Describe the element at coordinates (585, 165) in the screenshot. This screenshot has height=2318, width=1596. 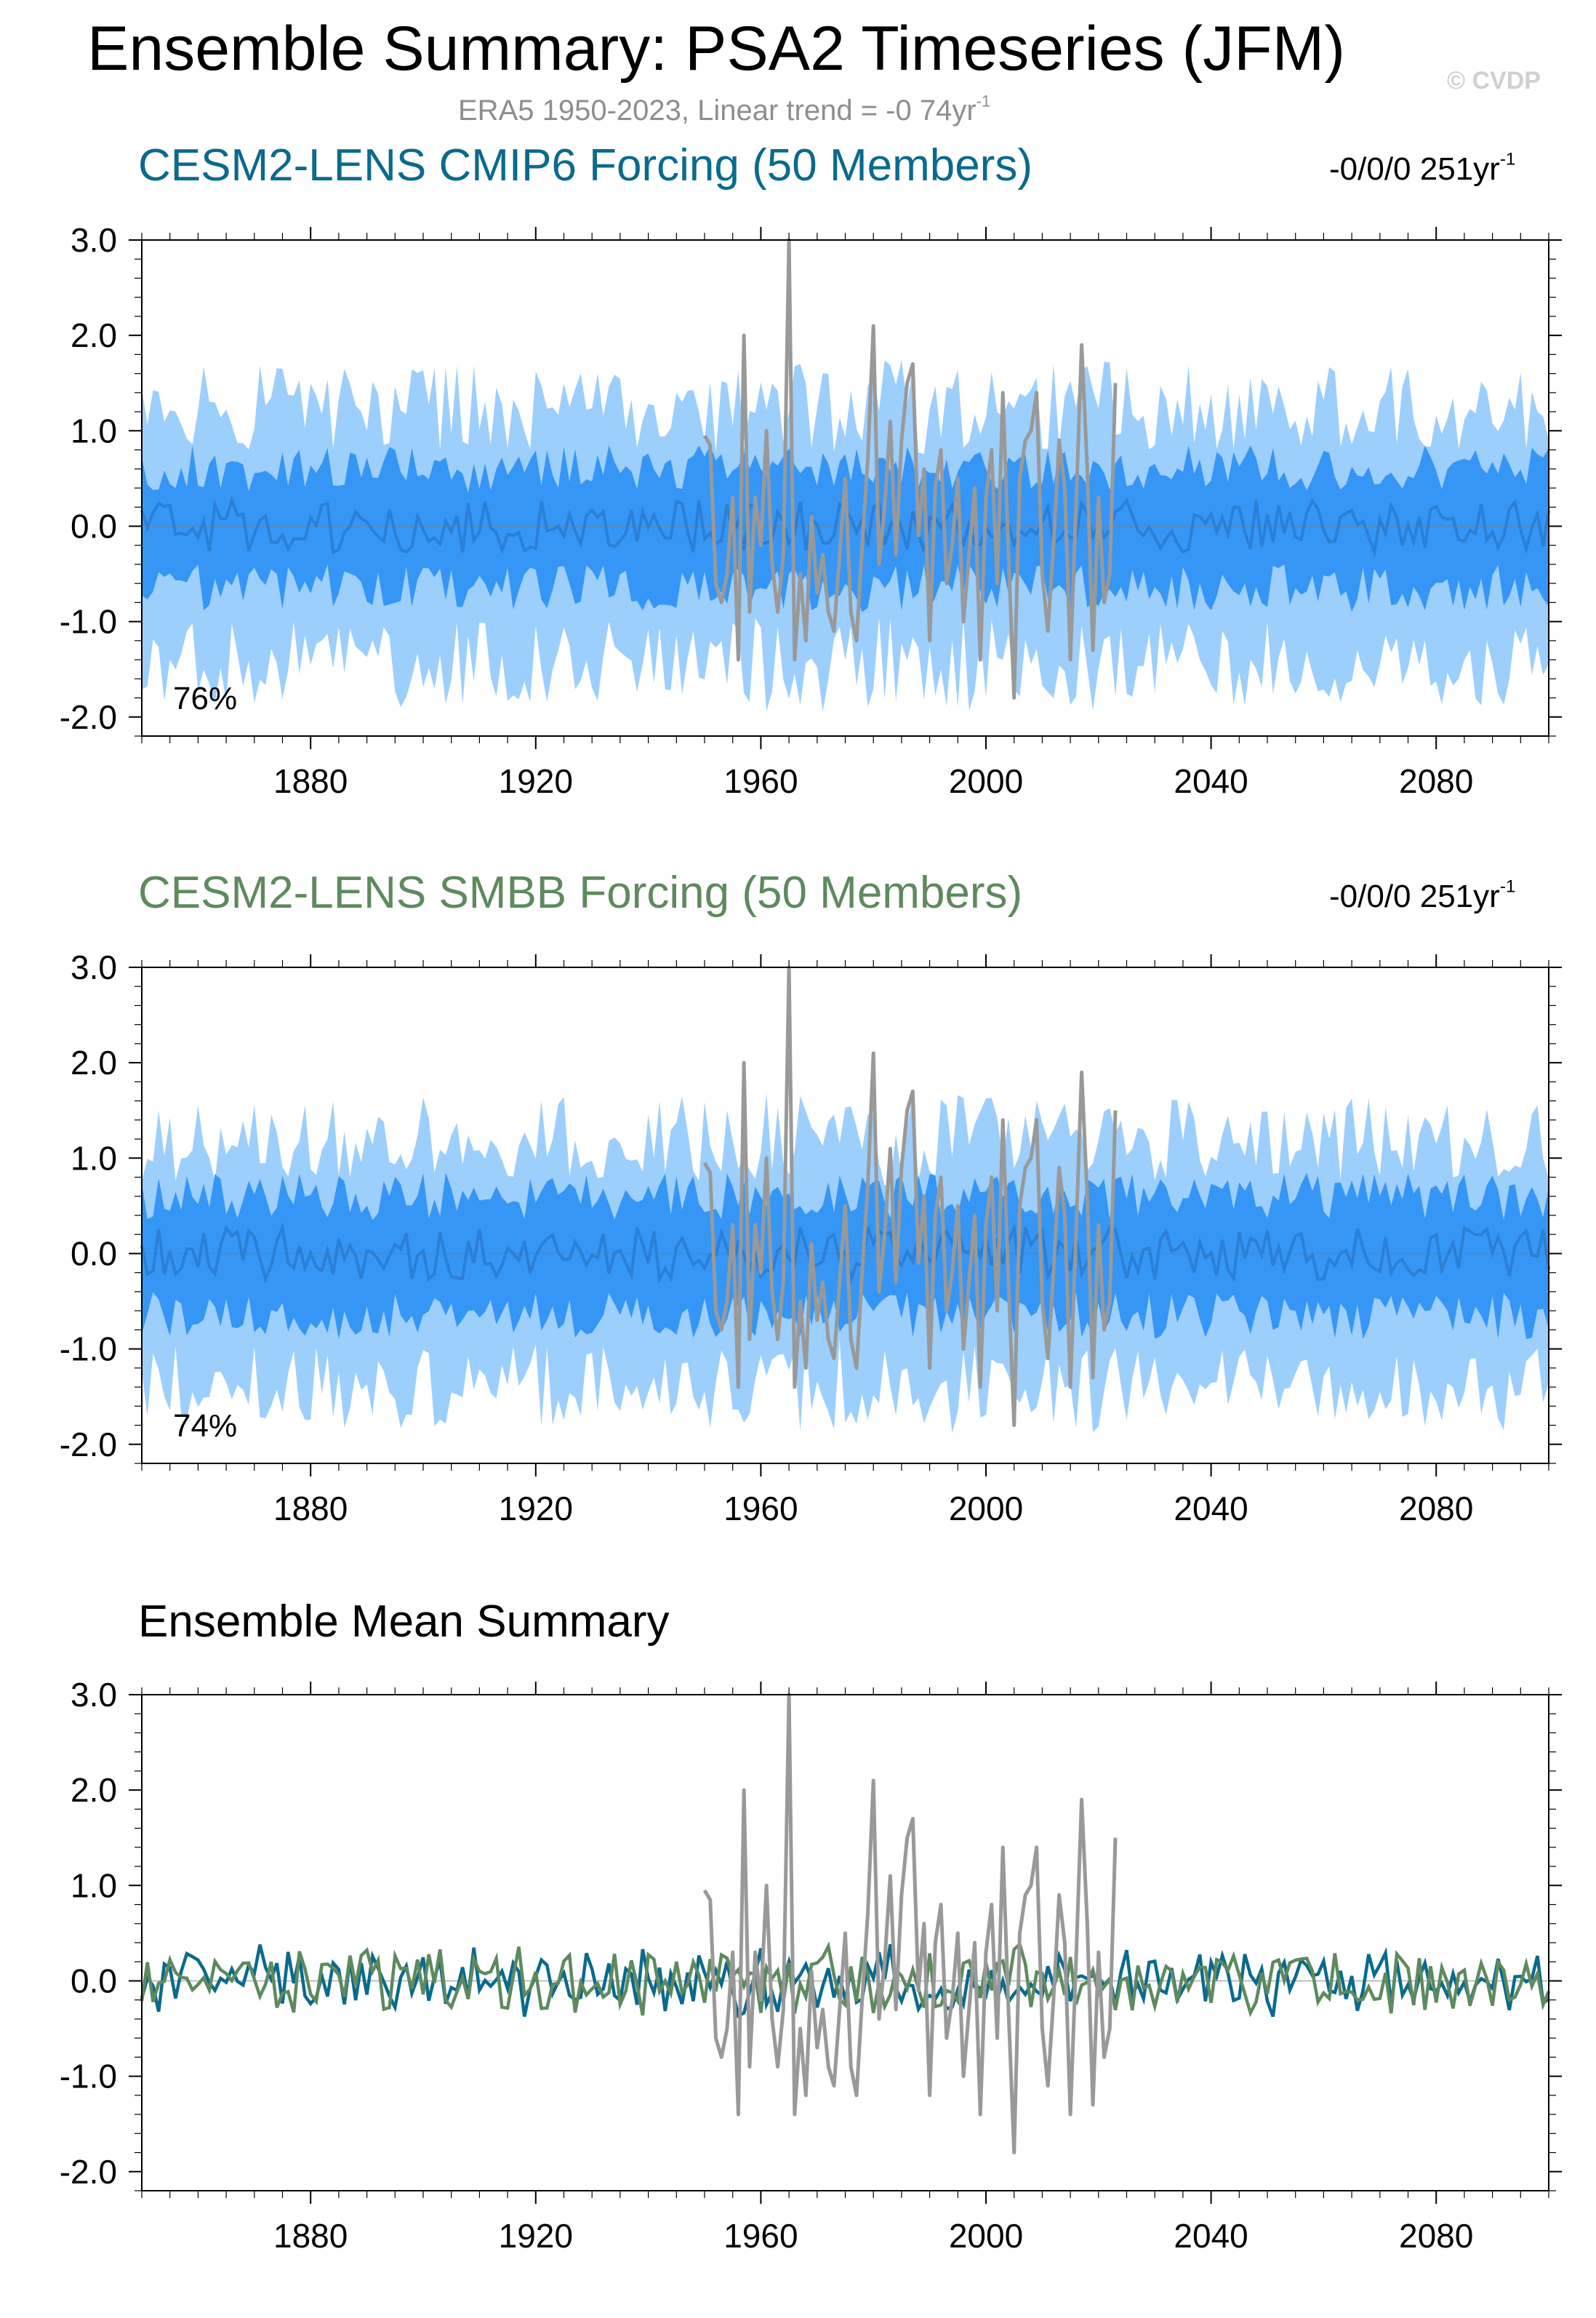
I see `panel-1-title: CESM2-LENS CMIP6 Forcing (50 Members)` at that location.